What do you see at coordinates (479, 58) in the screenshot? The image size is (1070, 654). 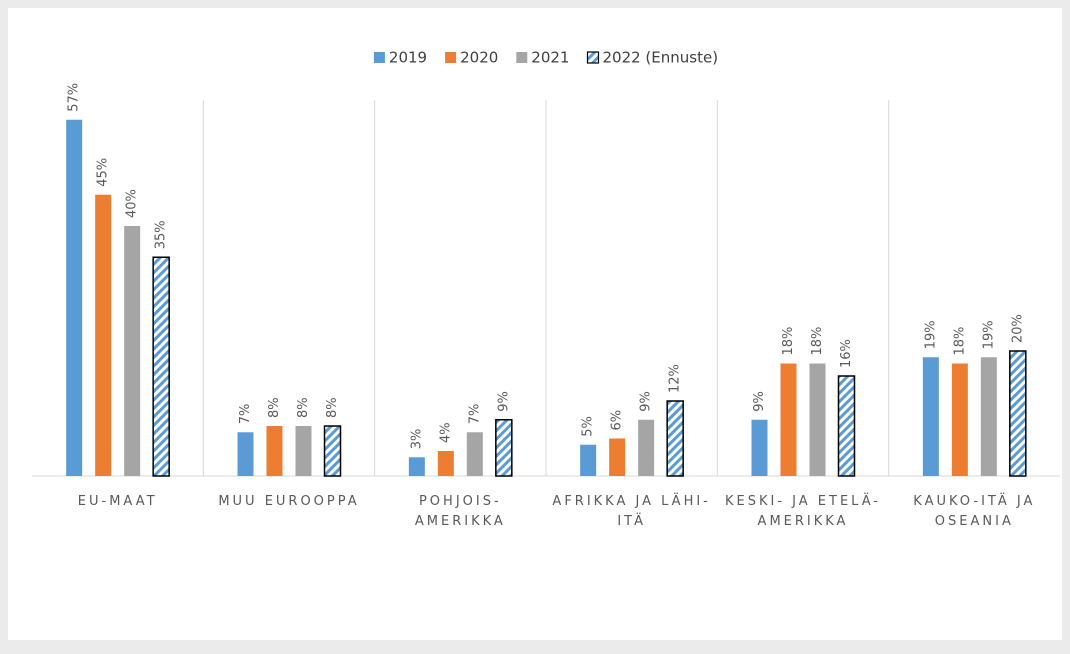 I see `legend-label: 2020` at bounding box center [479, 58].